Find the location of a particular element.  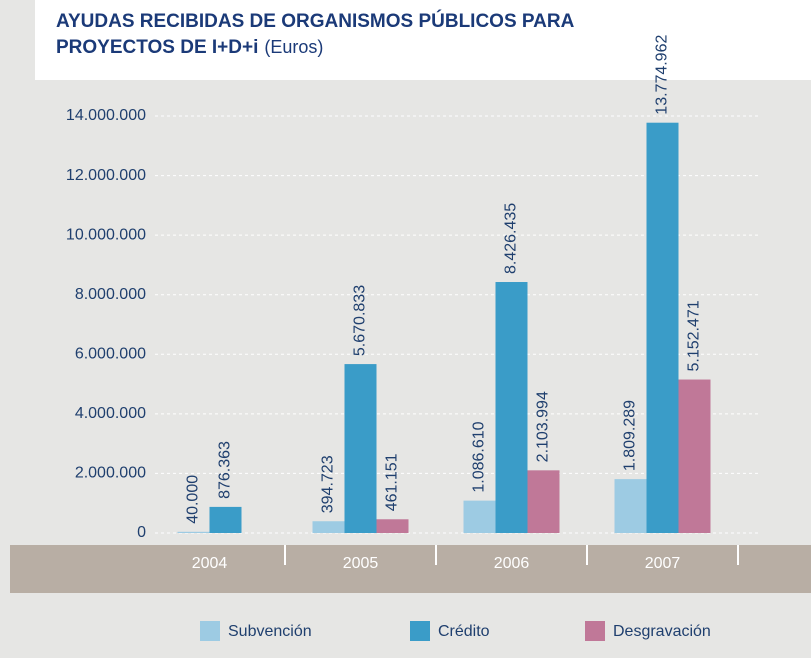

legend-label: Crédito is located at coordinates (464, 631).